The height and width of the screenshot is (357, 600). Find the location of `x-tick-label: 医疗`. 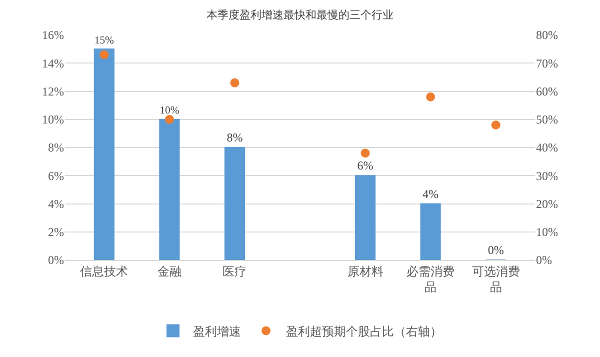

x-tick-label: 医疗 is located at coordinates (234, 271).